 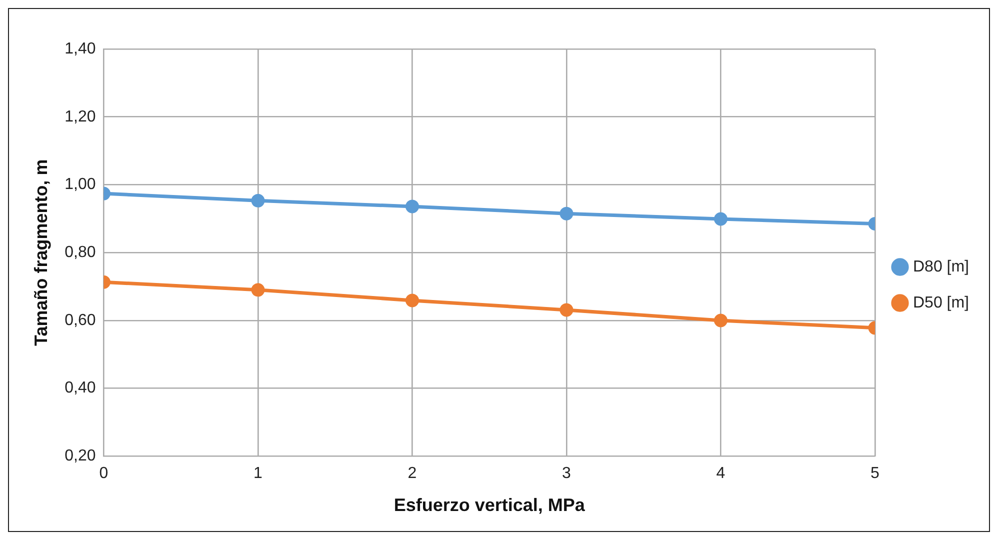 I want to click on y-tick-label: 0,20, so click(x=80, y=456).